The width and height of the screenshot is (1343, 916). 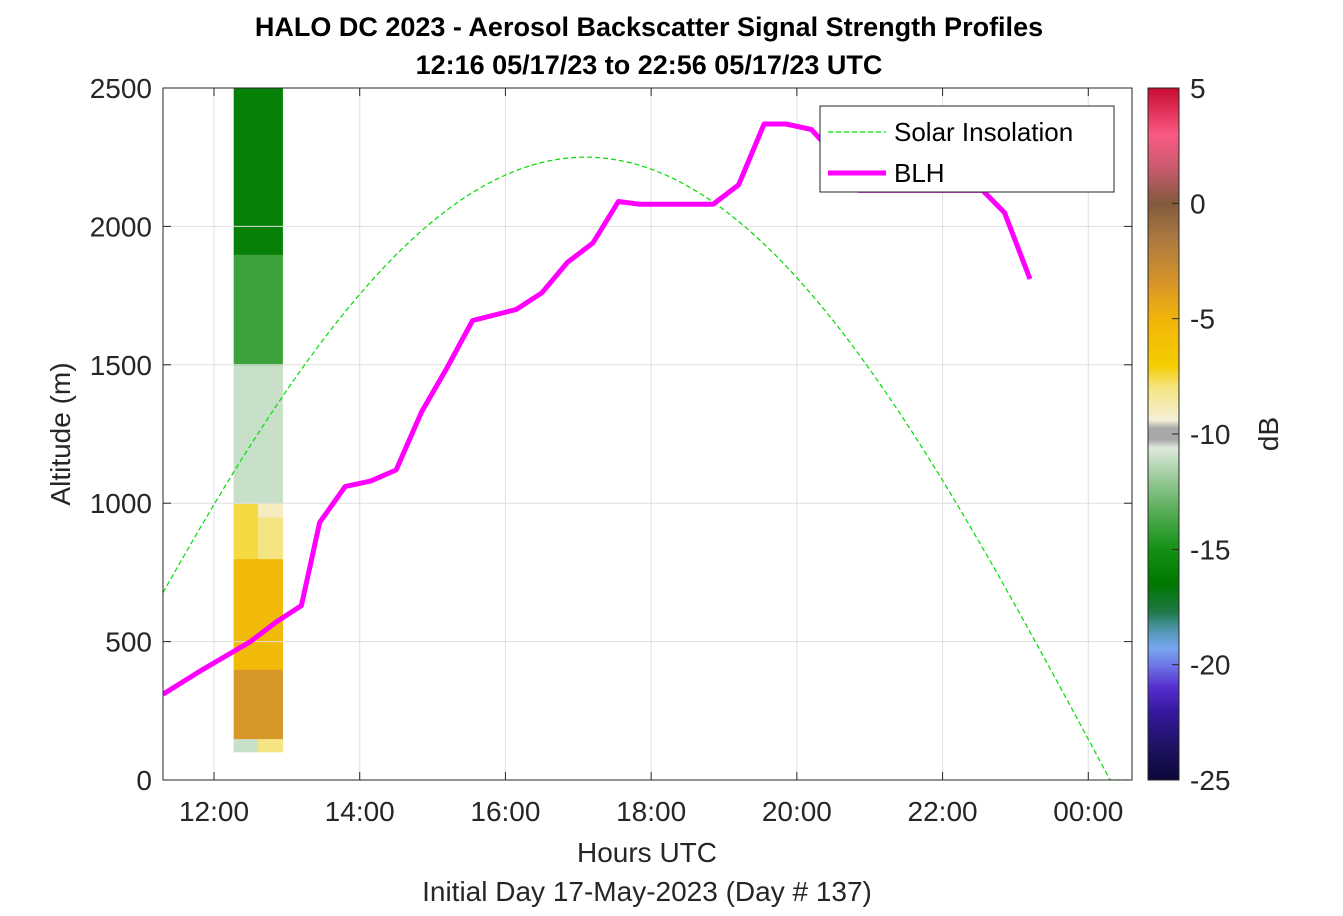 What do you see at coordinates (128, 642) in the screenshot?
I see `y-tick-label: 500` at bounding box center [128, 642].